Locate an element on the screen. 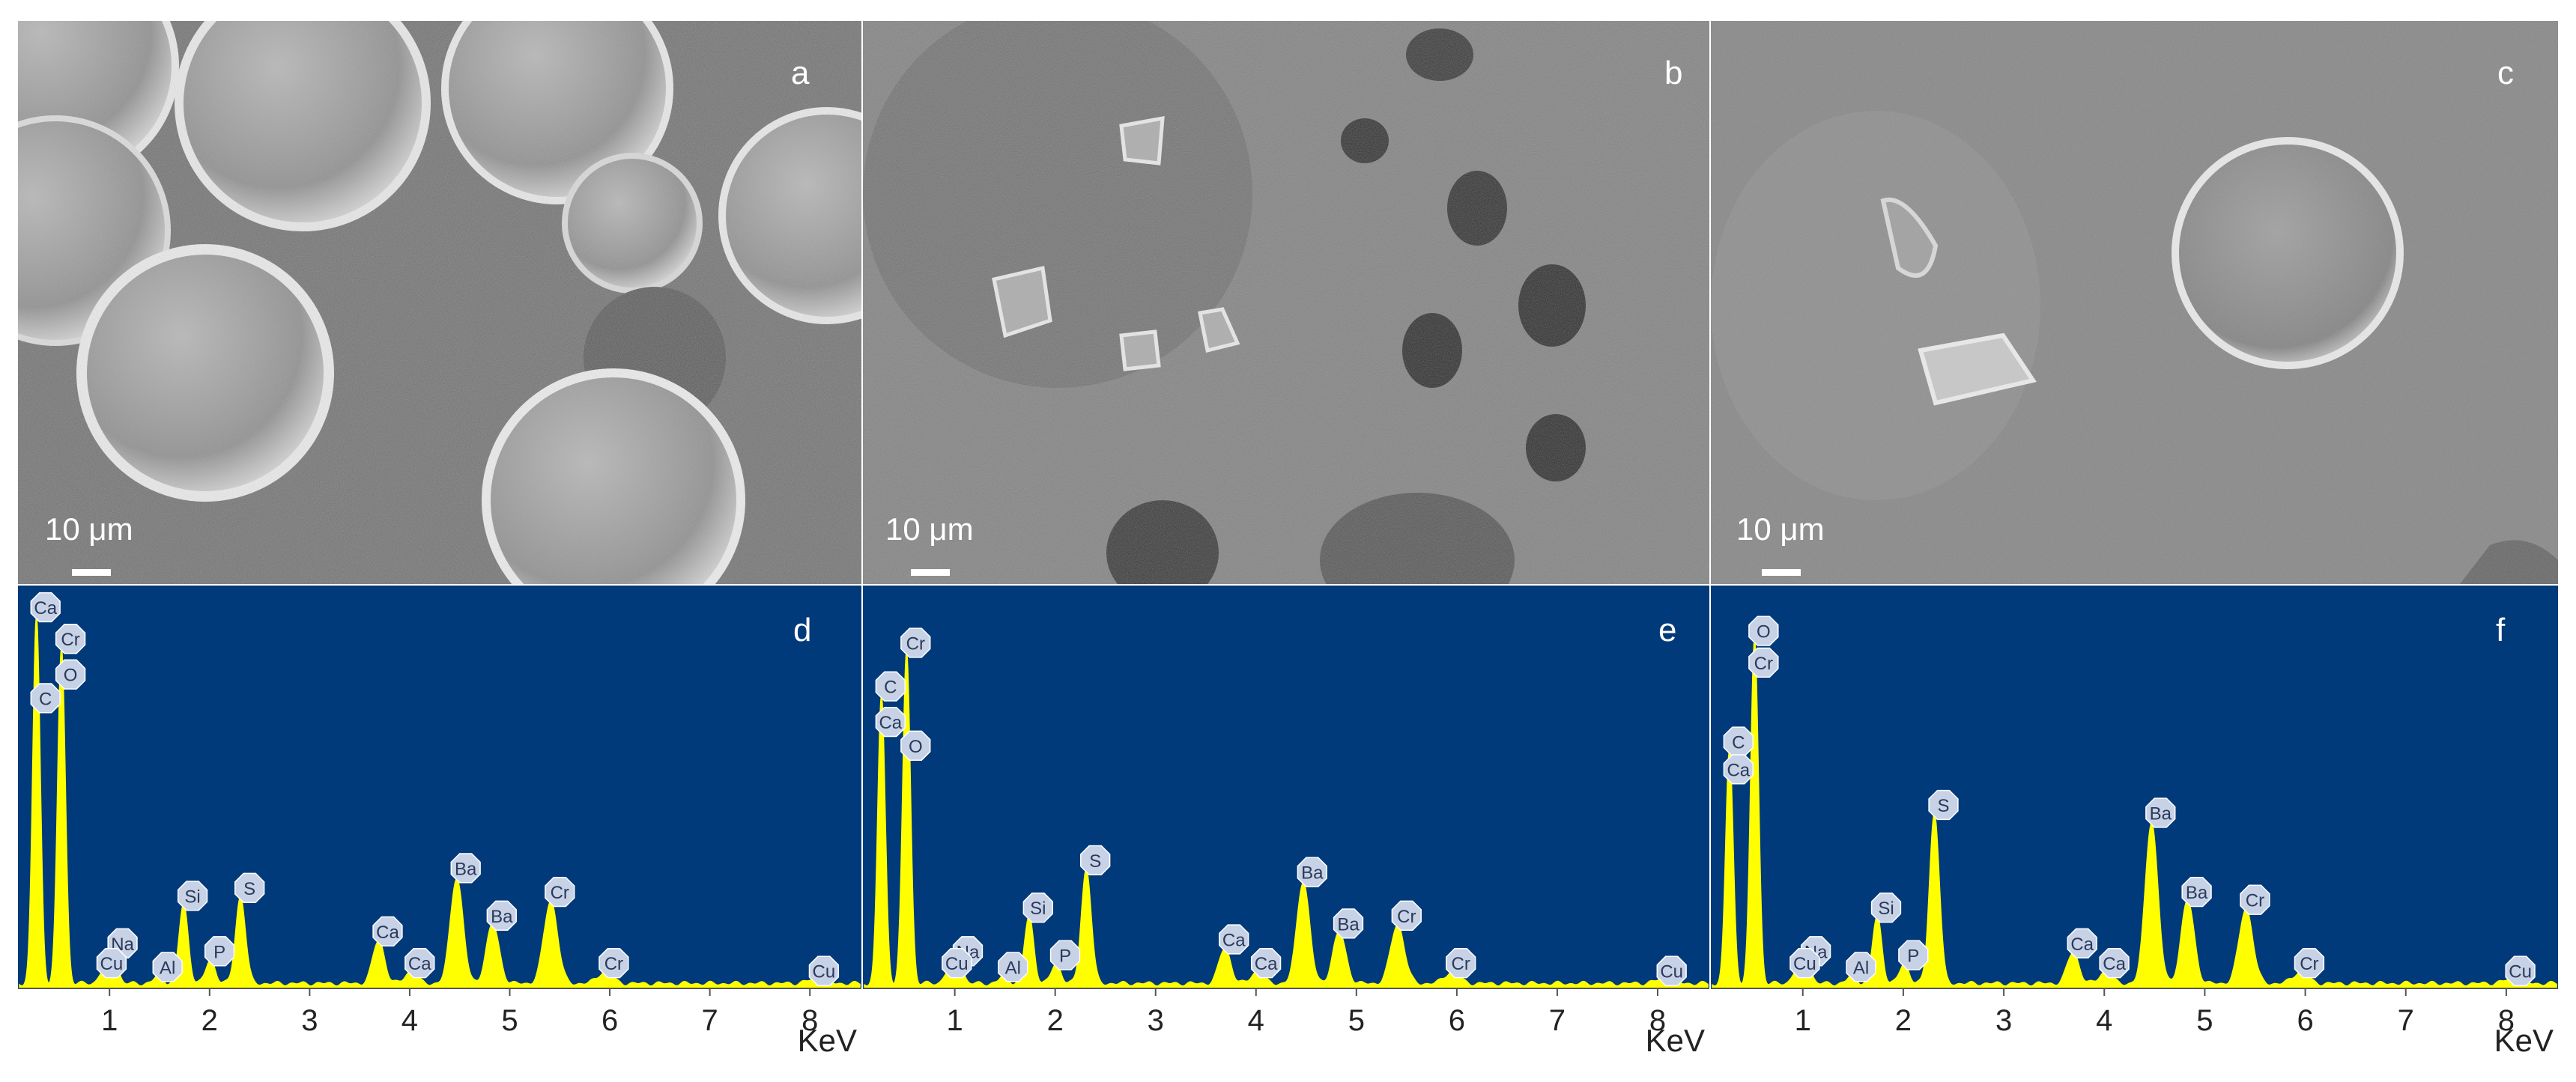 This screenshot has width=2576, height=1082. axis-area is located at coordinates (1286, 1028).